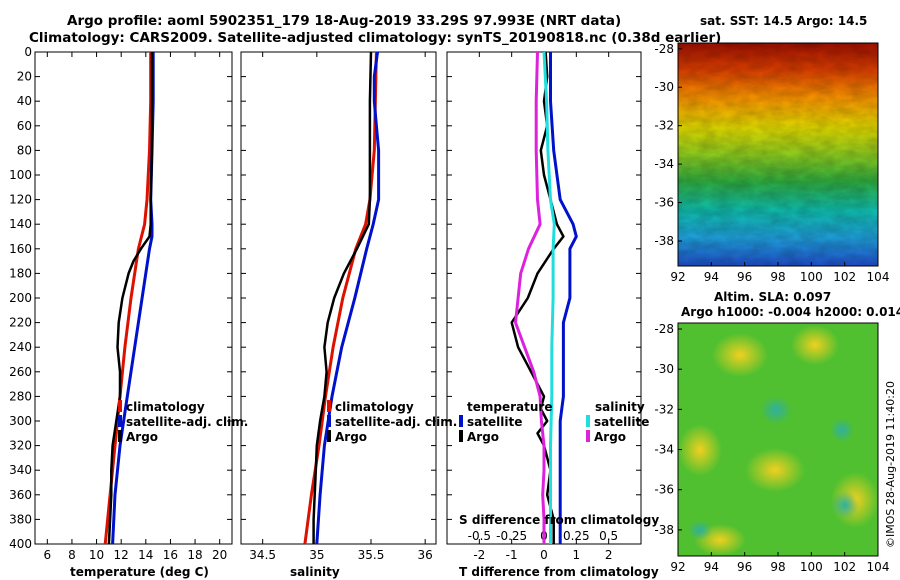  What do you see at coordinates (24, 150) in the screenshot?
I see `y-tick-label: 80` at bounding box center [24, 150].